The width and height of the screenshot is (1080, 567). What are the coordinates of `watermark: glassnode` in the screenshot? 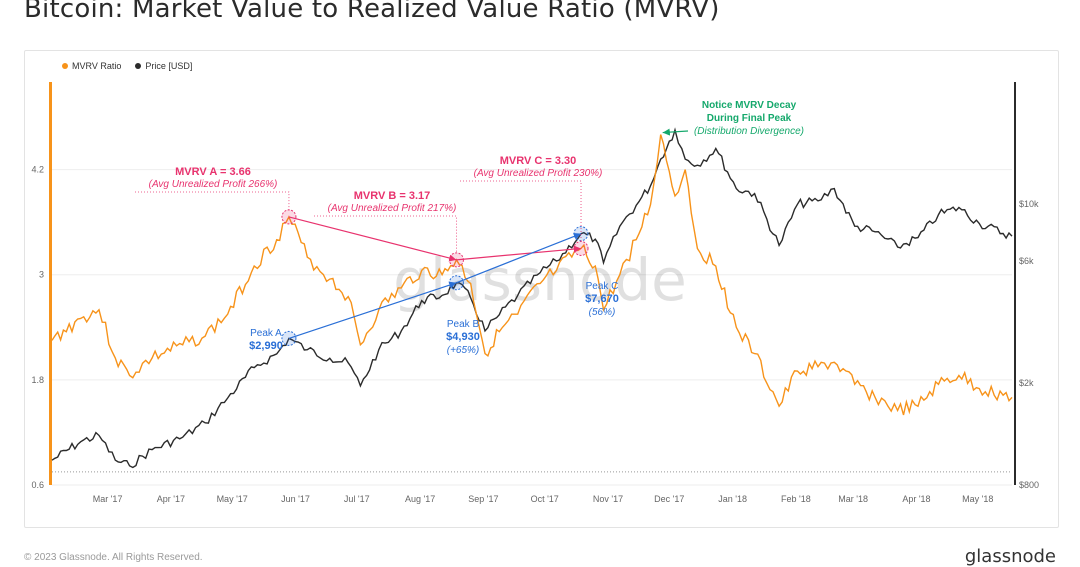 It's located at (540, 280).